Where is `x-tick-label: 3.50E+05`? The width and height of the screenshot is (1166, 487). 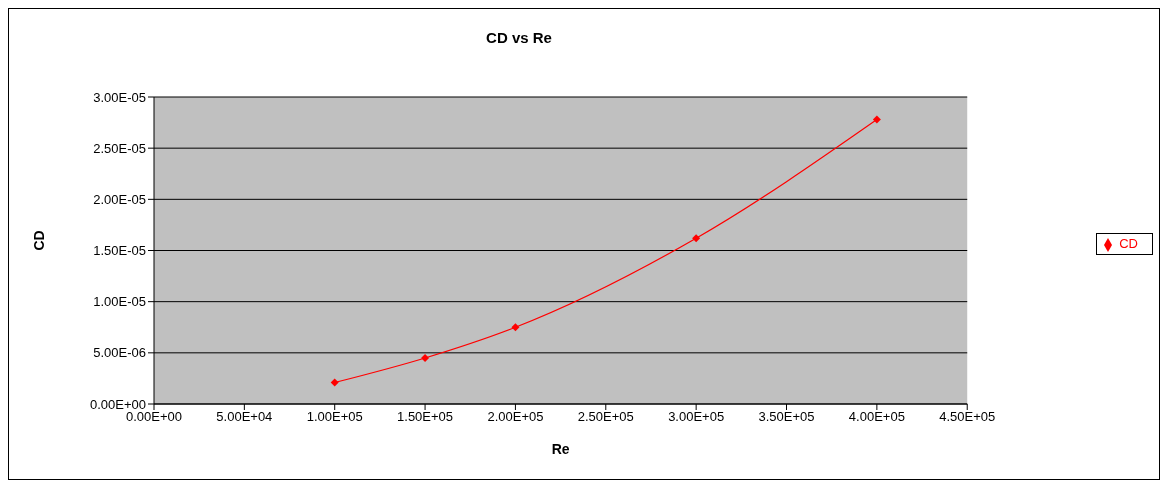
x-tick-label: 3.50E+05 is located at coordinates (786, 417).